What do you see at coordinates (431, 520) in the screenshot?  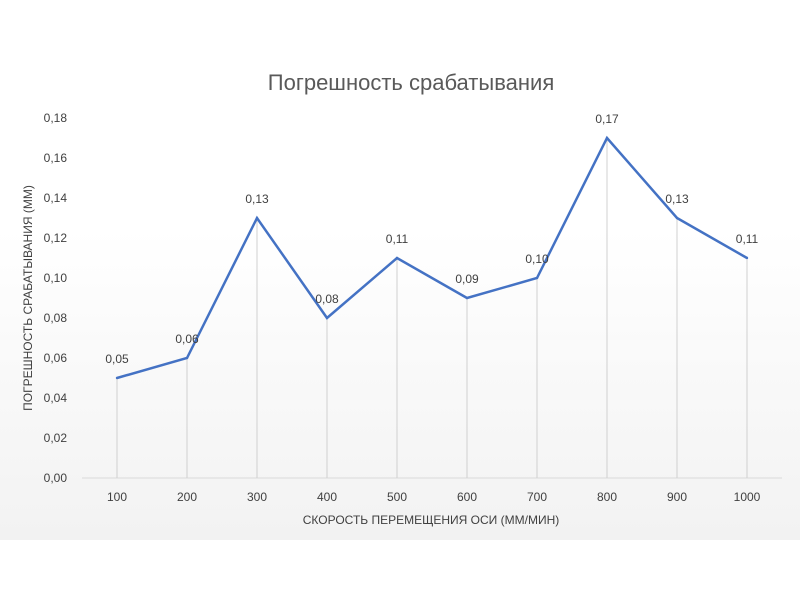 I see `x-axis-label: СКОРОСТЬ ПЕРЕМЕЩЕНИЯ ОСИ (ММ/МИН)` at bounding box center [431, 520].